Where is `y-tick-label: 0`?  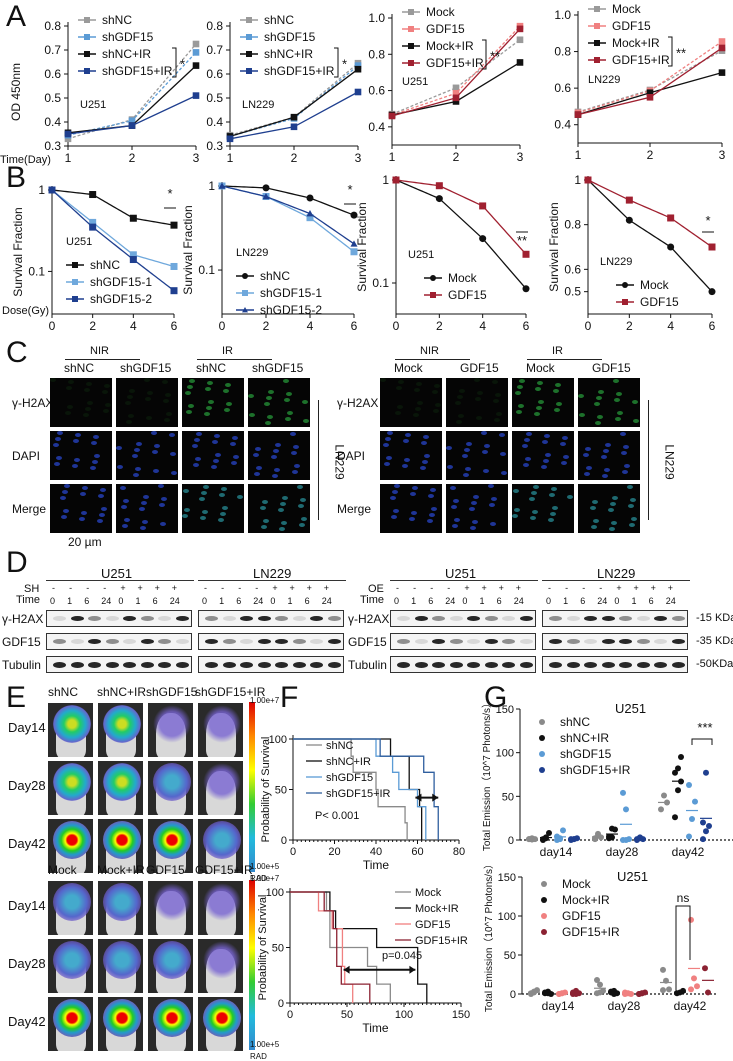 y-tick-label: 0 is located at coordinates (281, 1004).